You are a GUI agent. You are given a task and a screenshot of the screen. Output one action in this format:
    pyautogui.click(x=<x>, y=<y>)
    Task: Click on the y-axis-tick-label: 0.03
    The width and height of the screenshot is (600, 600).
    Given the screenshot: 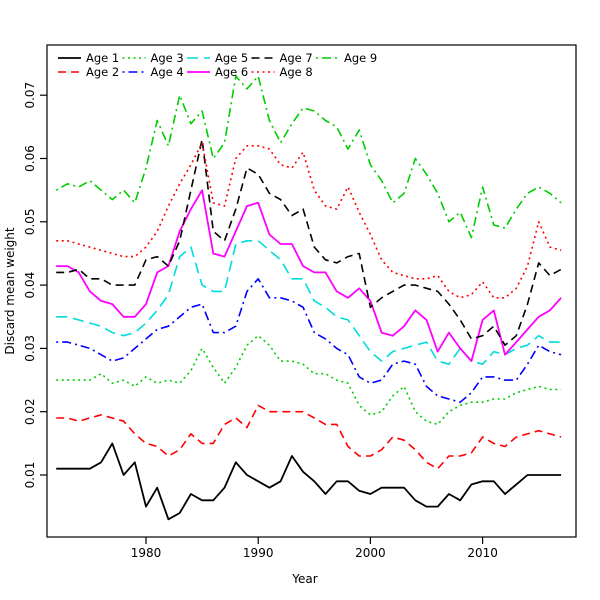 What is the action you would take?
    pyautogui.click(x=30, y=348)
    